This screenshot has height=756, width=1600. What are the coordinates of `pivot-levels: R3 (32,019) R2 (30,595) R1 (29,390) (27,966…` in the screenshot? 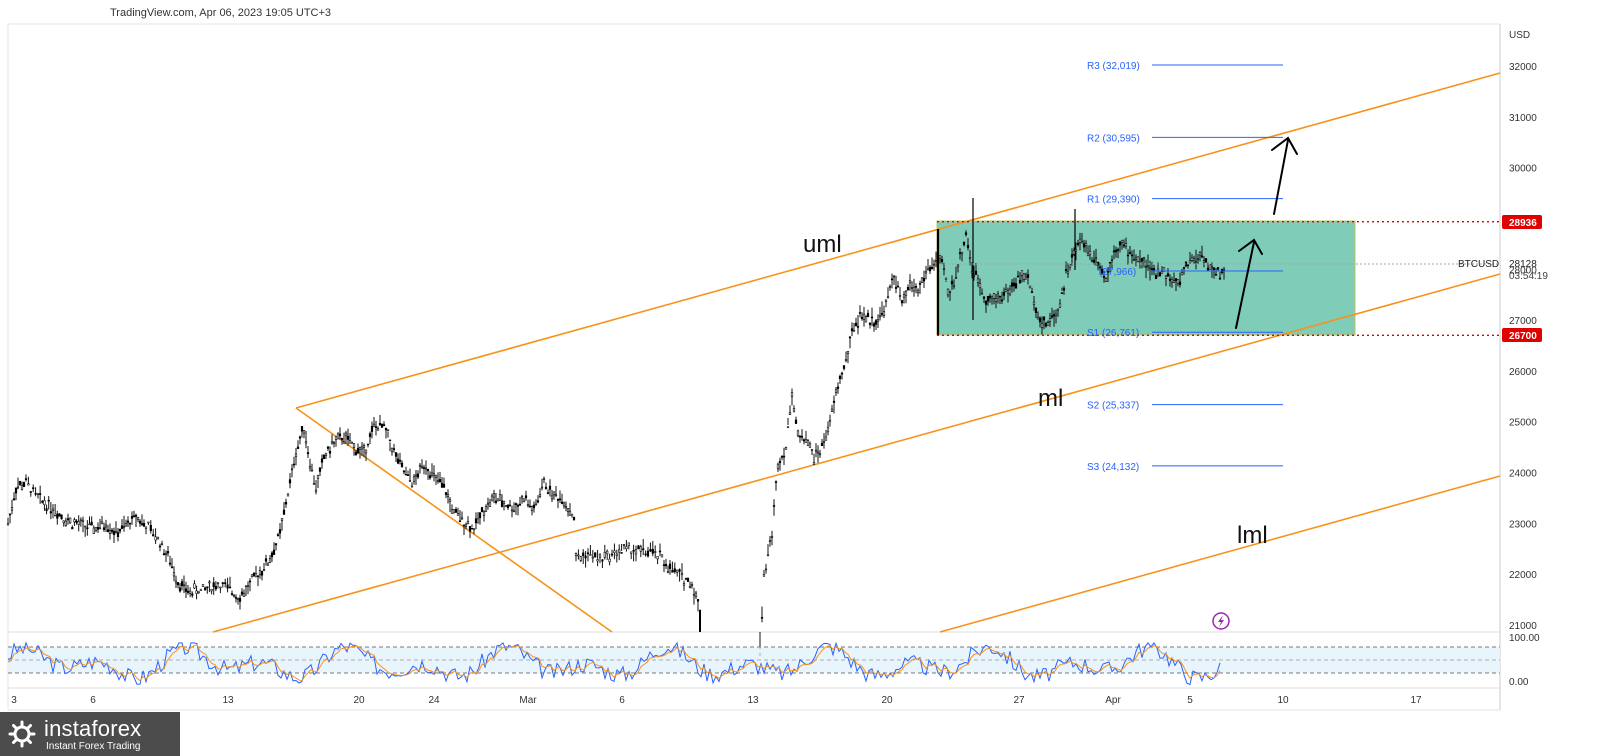 It's located at (1185, 267).